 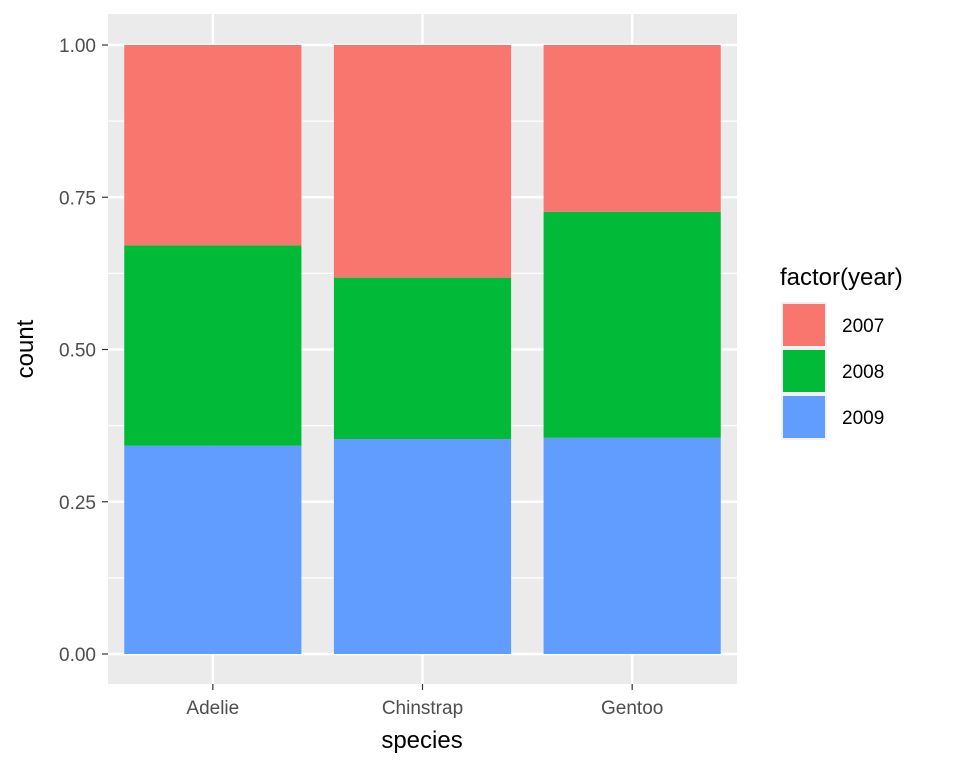 What do you see at coordinates (77, 198) in the screenshot?
I see `y-tick-label: 0.75` at bounding box center [77, 198].